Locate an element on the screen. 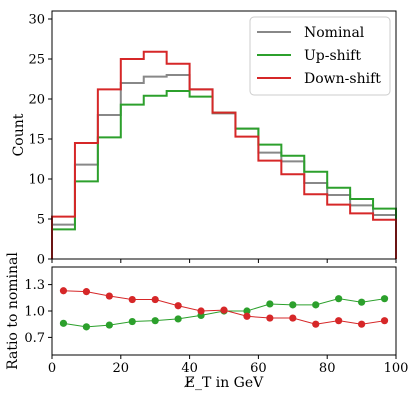  bottom-x-ticks: 0 20 40 60 80 100 is located at coordinates (228, 365).